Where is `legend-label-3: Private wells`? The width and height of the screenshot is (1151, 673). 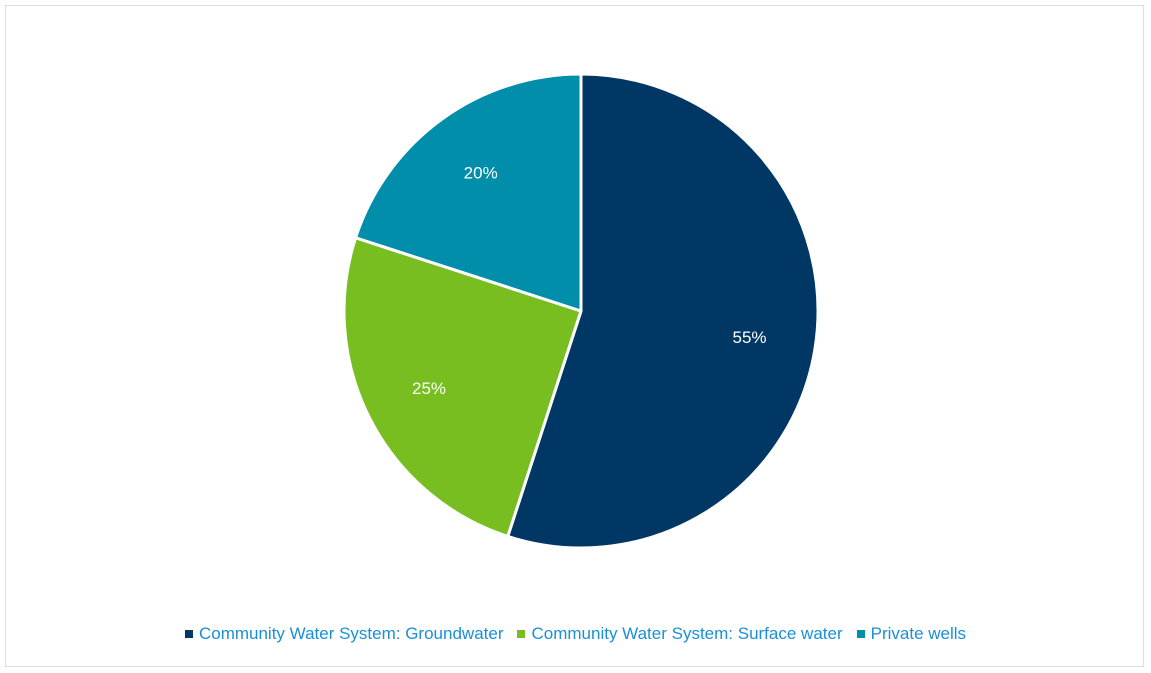
legend-label-3: Private wells is located at coordinates (918, 633).